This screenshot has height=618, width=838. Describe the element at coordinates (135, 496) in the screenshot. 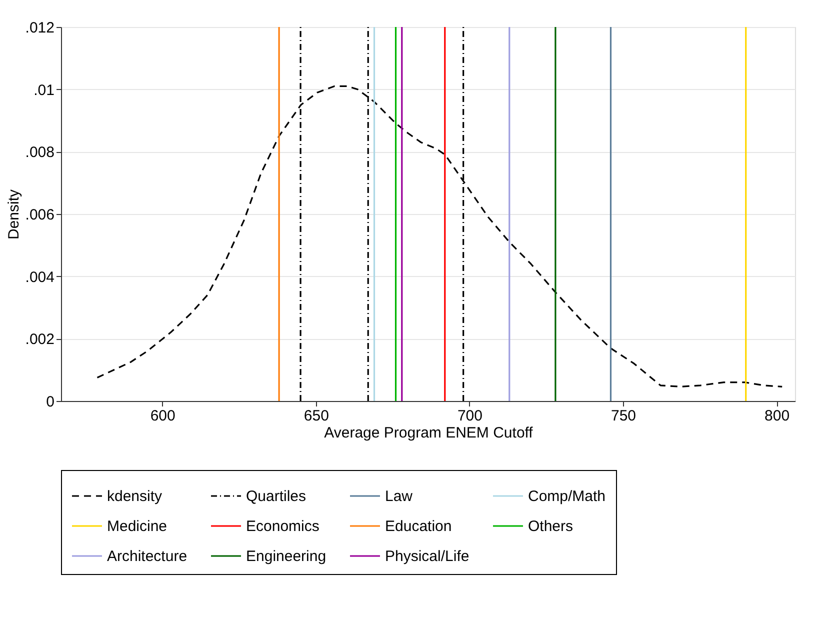

I see `legend-label: kdensity` at that location.